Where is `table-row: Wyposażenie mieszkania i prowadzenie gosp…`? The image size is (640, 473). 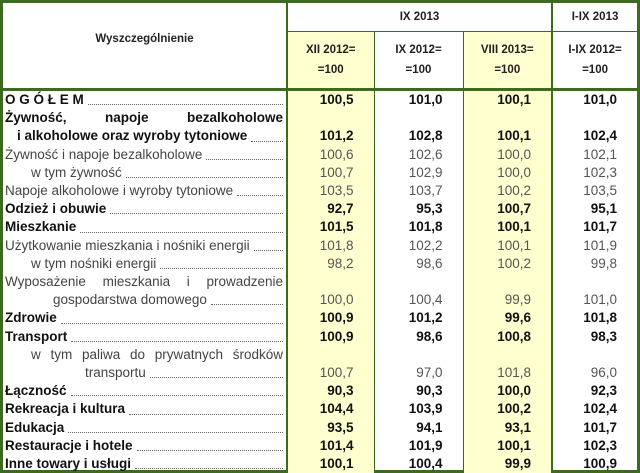
table-row: Wyposażenie mieszkania i prowadzenie gosp… is located at coordinates (320, 291).